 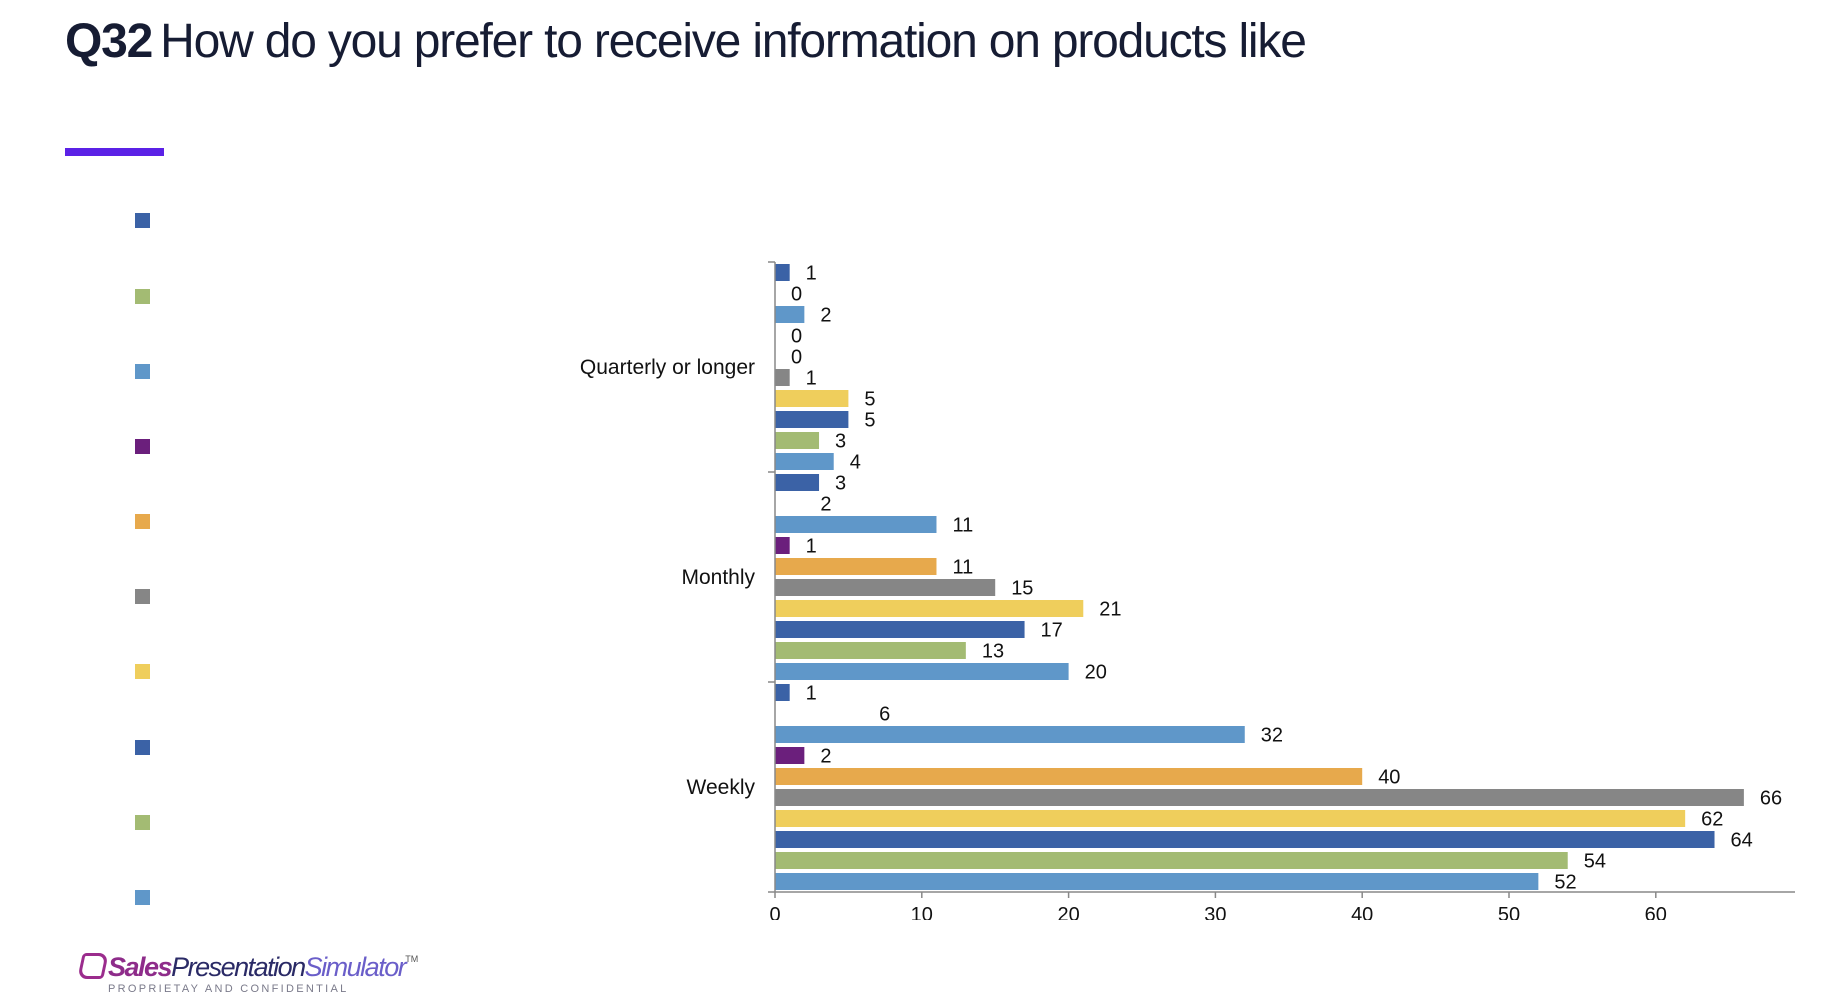 I want to click on confidential-tagline: PROPRIETAY AND CONFIDENTIAL, so click(x=228, y=989).